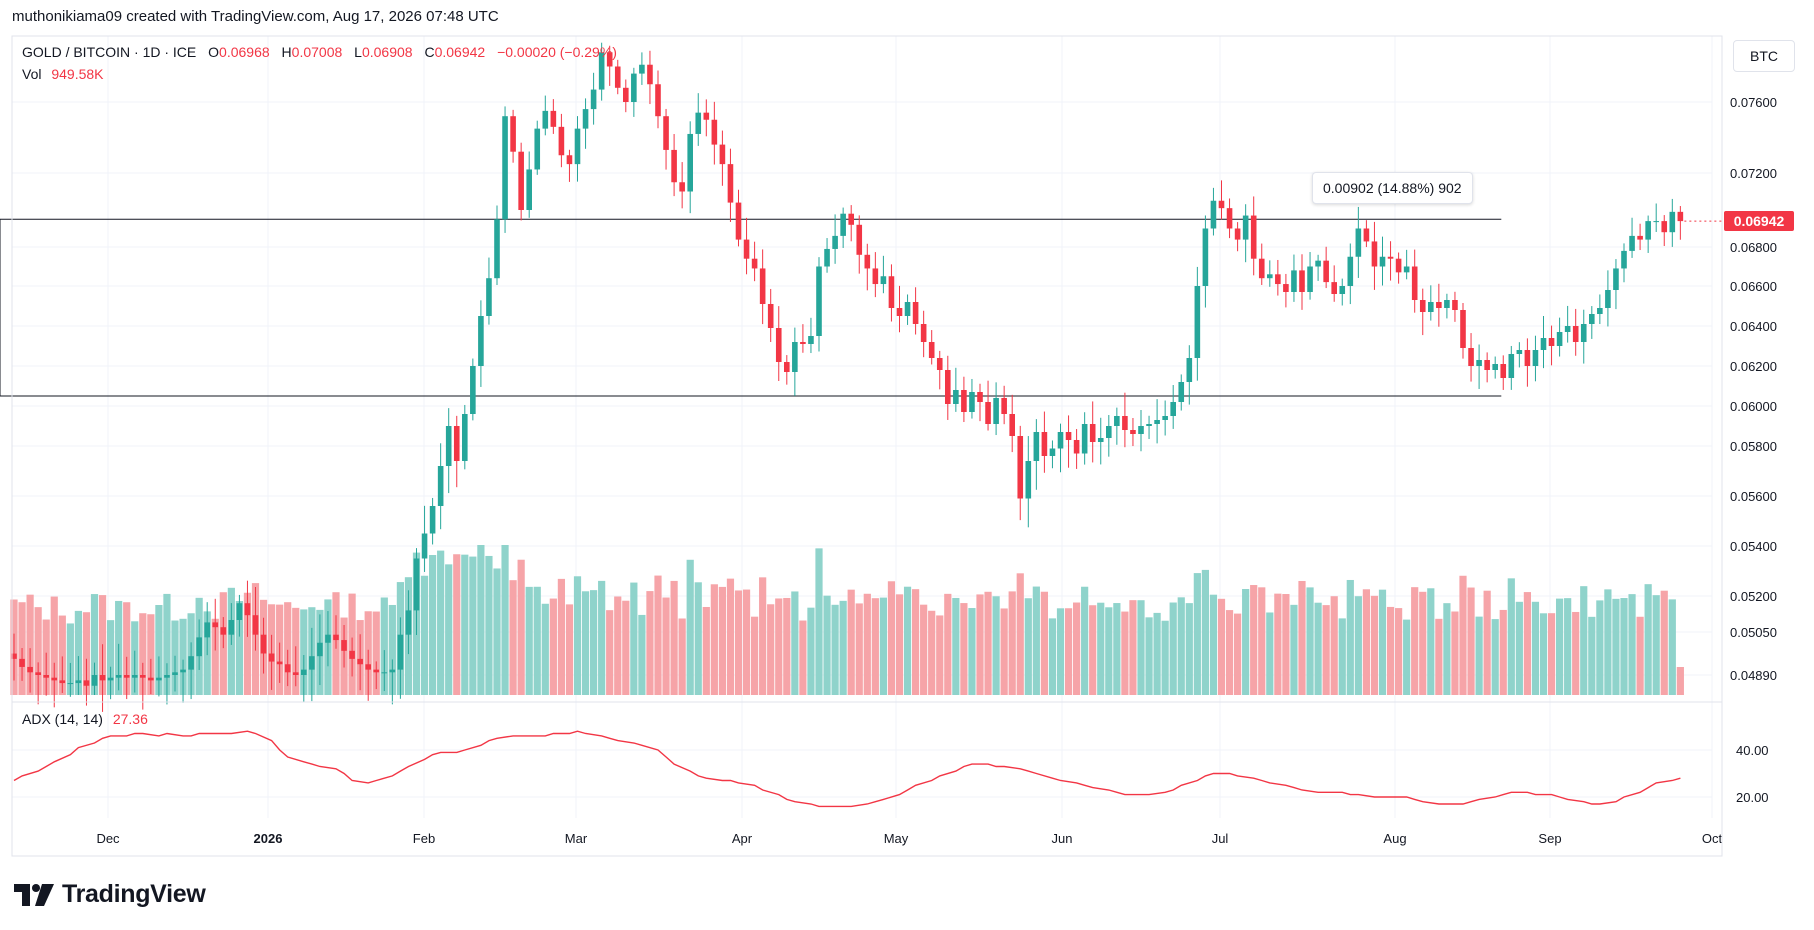 Image resolution: width=1814 pixels, height=930 pixels. What do you see at coordinates (32, 74) in the screenshot?
I see `volume-label: Vol` at bounding box center [32, 74].